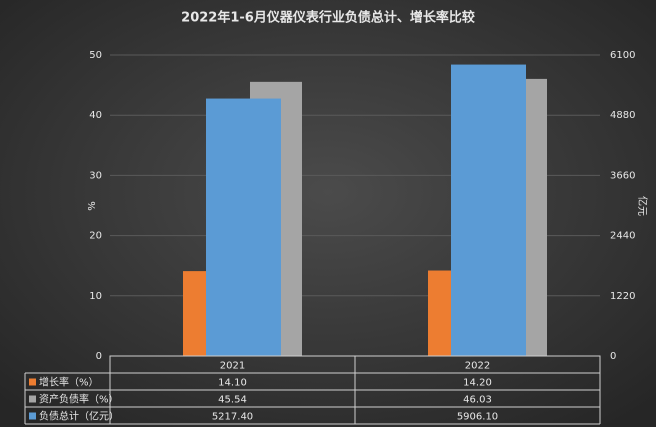 The image size is (656, 427). What do you see at coordinates (95, 55) in the screenshot?
I see `y-tick-label: 50` at bounding box center [95, 55].